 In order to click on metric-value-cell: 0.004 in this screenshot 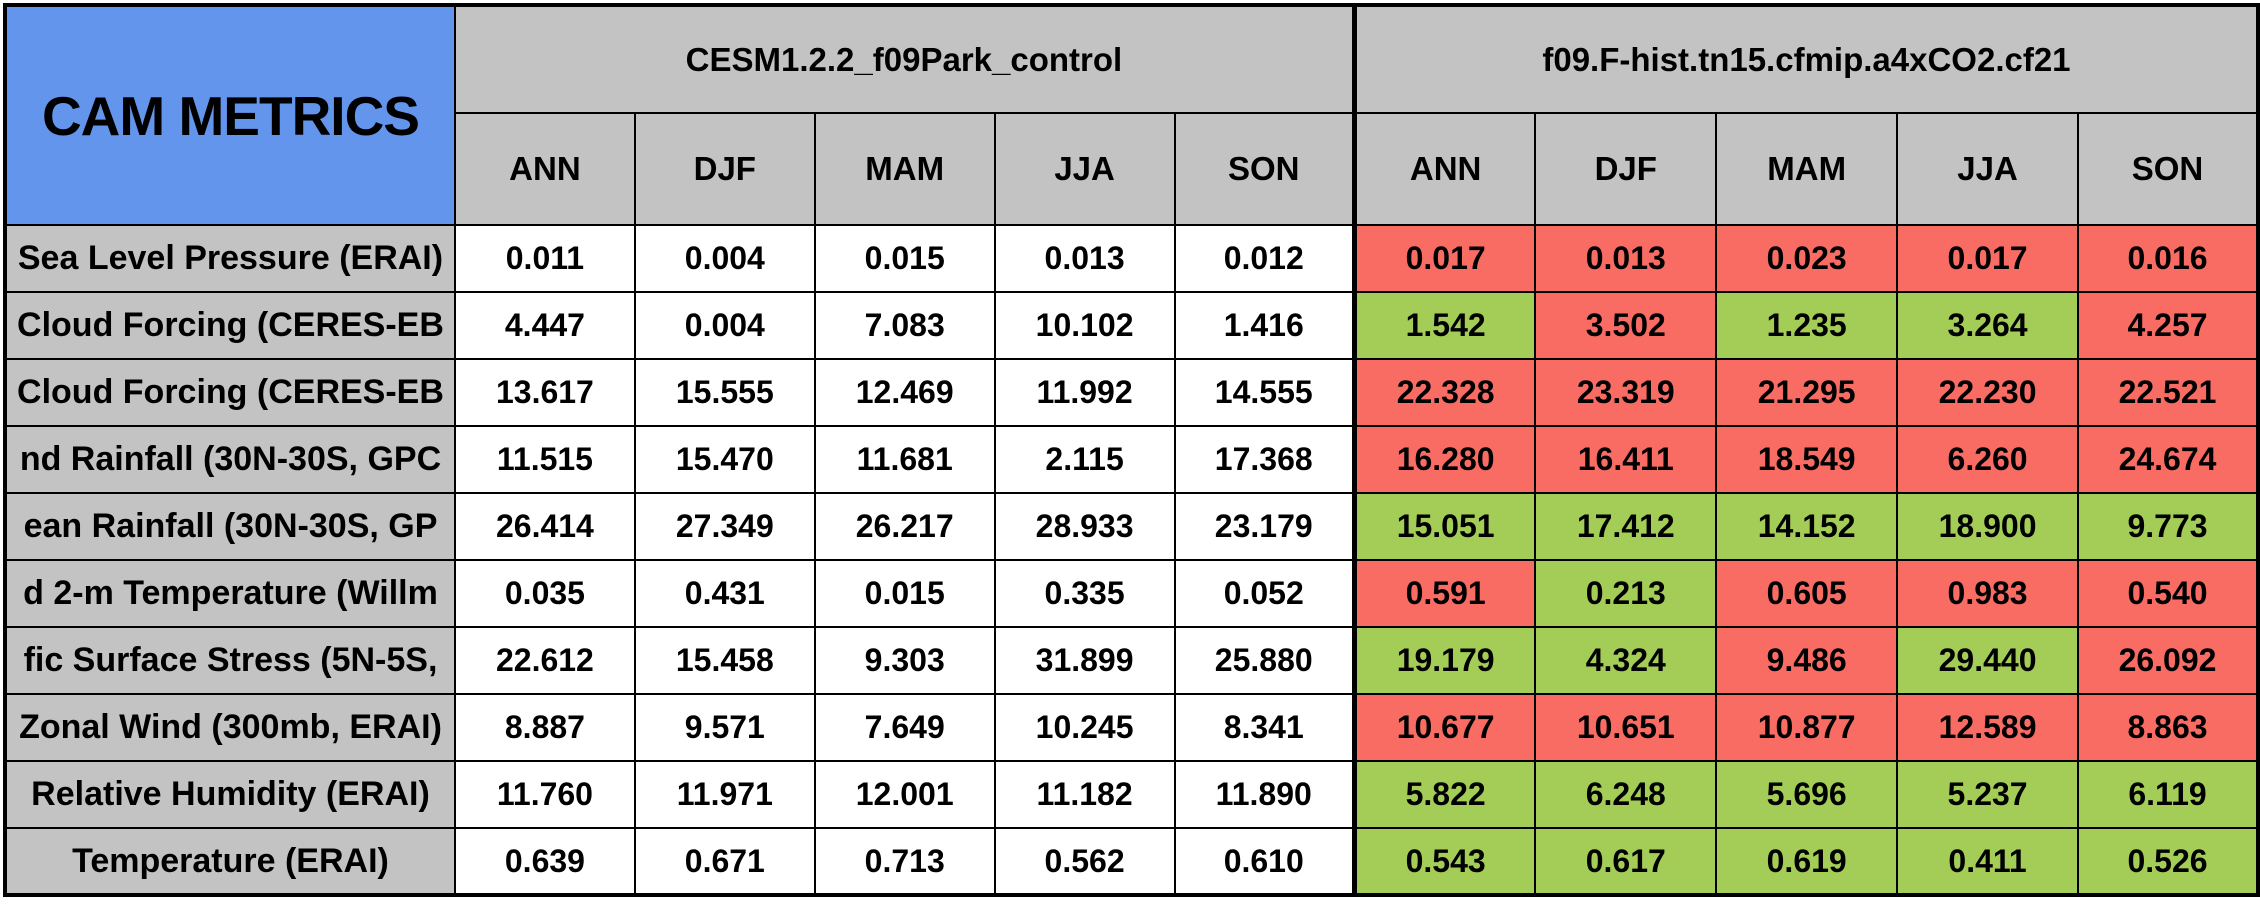, I will do `click(724, 325)`.